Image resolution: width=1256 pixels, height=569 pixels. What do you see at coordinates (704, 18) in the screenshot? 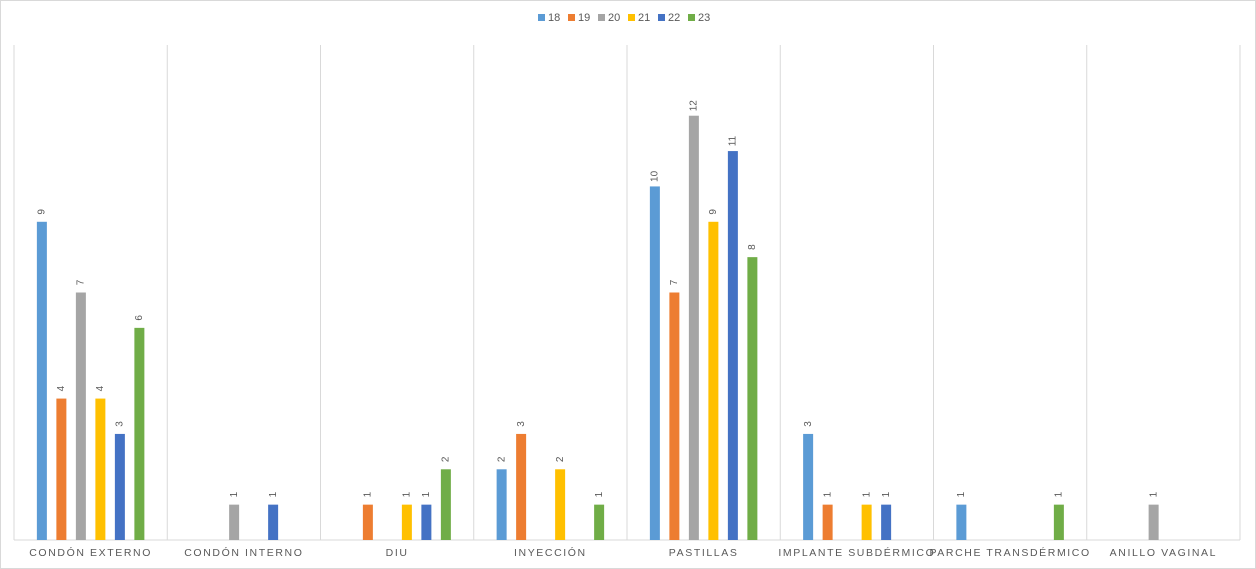
I see `legend-label: 23` at bounding box center [704, 18].